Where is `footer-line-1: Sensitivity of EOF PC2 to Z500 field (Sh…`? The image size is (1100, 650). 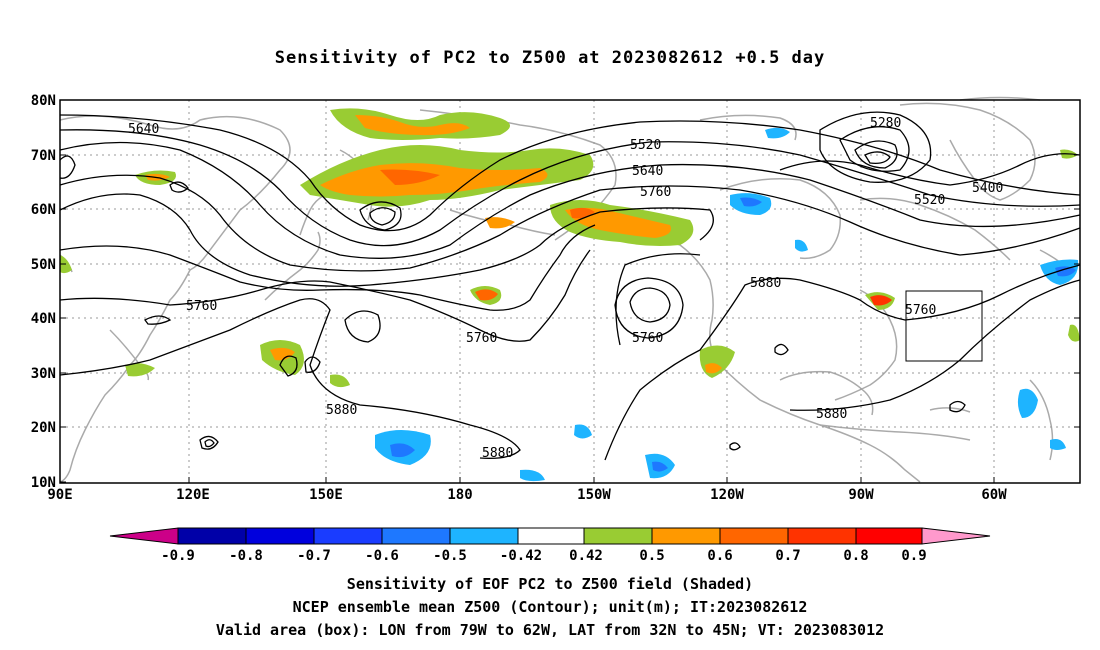 footer-line-1: Sensitivity of EOF PC2 to Z500 field (Sh… is located at coordinates (550, 584).